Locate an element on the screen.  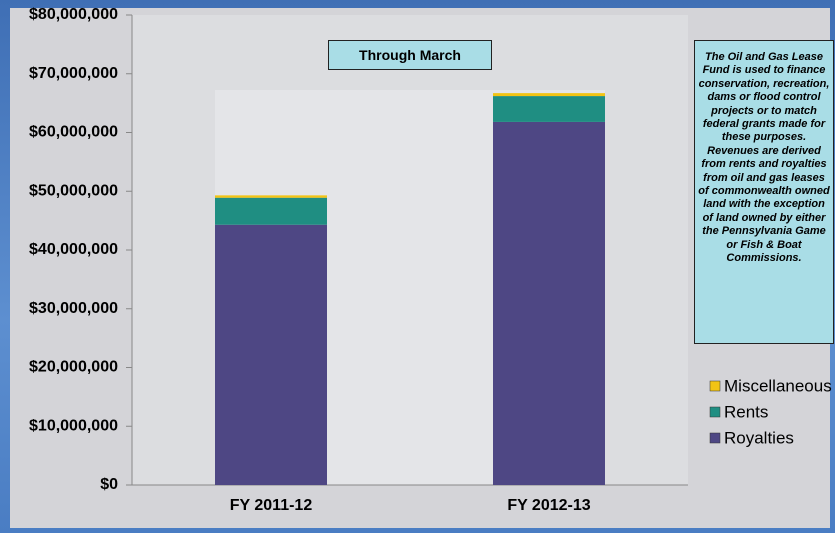
y-tick-label: $60,000,000 is located at coordinates (73, 132).